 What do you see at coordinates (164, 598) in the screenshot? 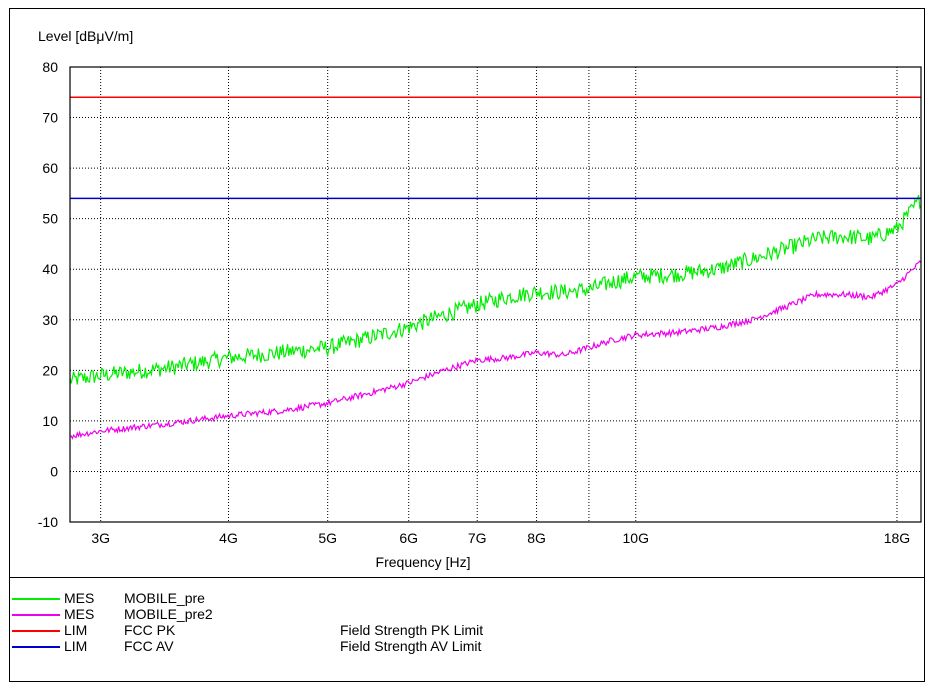
I see `legend-name: MOBILE_pre` at bounding box center [164, 598].